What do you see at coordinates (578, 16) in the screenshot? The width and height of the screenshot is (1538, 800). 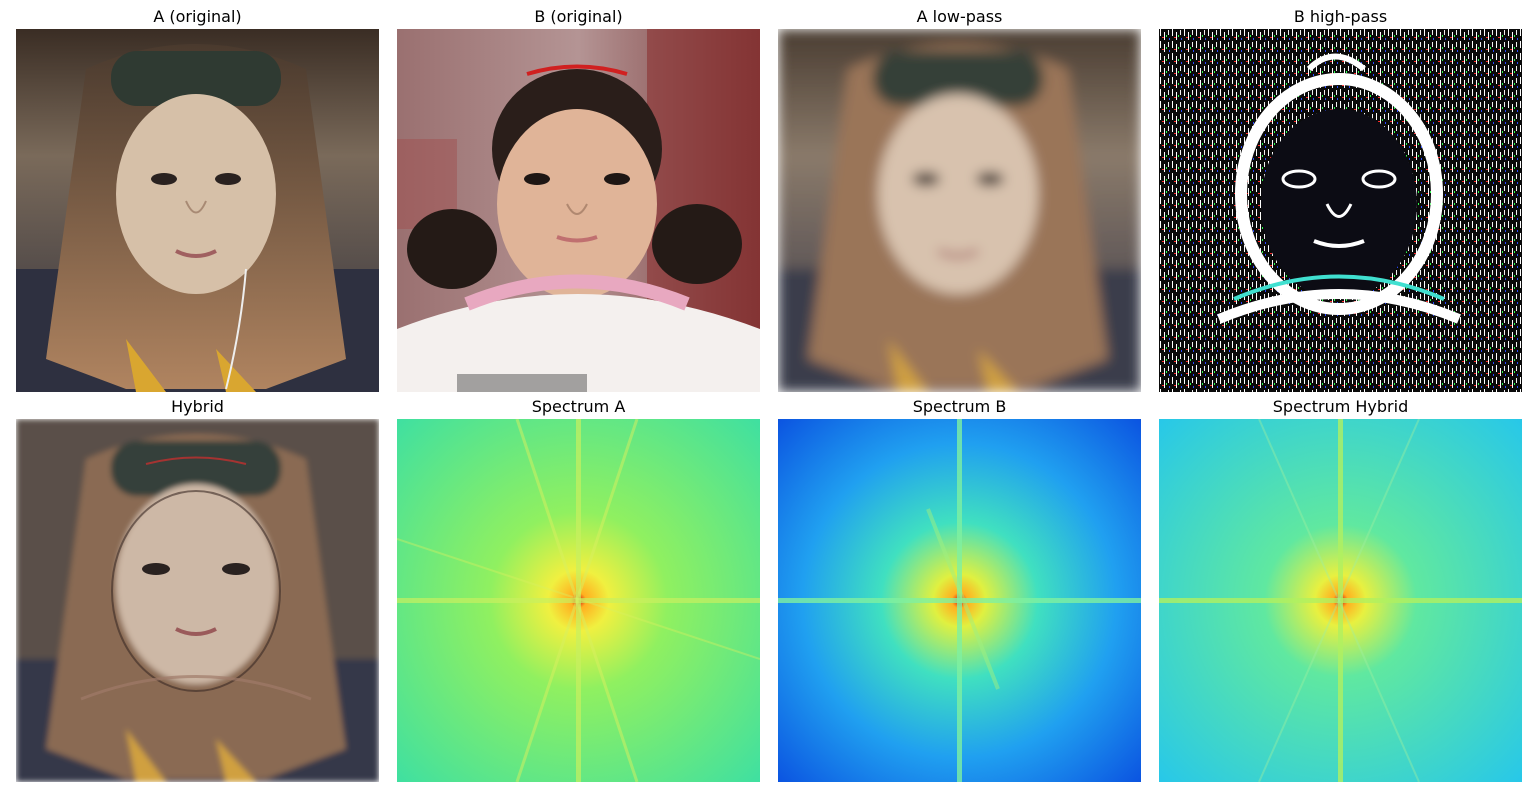 I see `panel-title: B (original)` at bounding box center [578, 16].